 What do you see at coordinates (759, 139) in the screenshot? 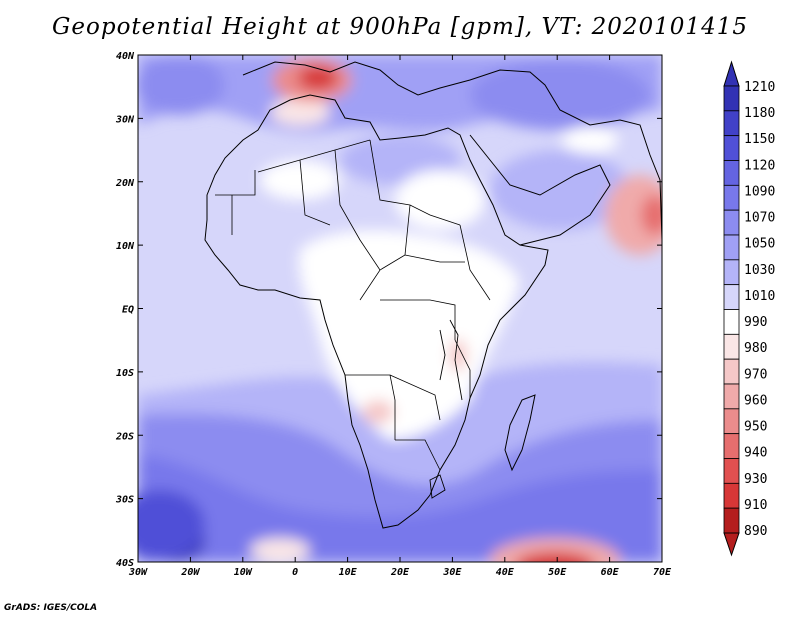
I see `colorbar-label: 1150` at bounding box center [759, 139].